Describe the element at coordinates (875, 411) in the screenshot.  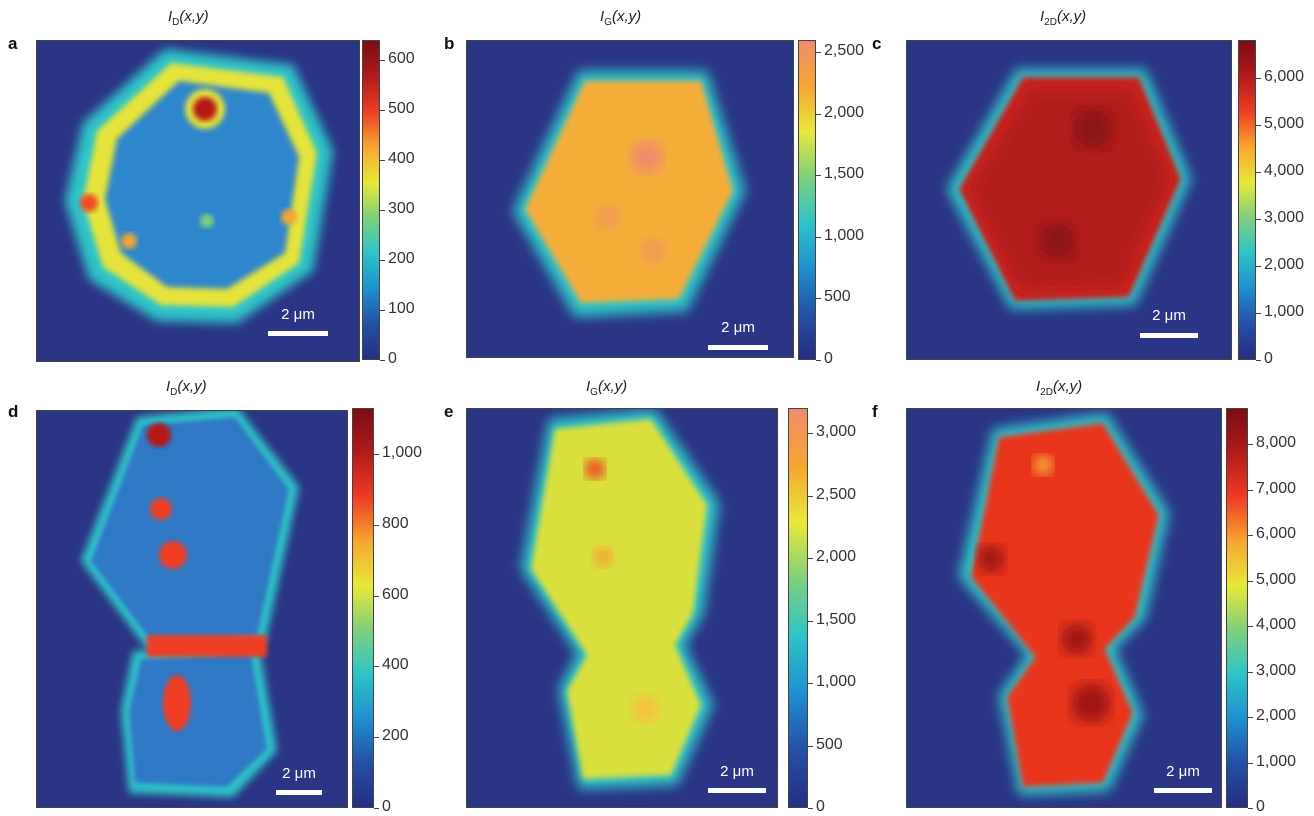
I see `panel-letter: f` at that location.